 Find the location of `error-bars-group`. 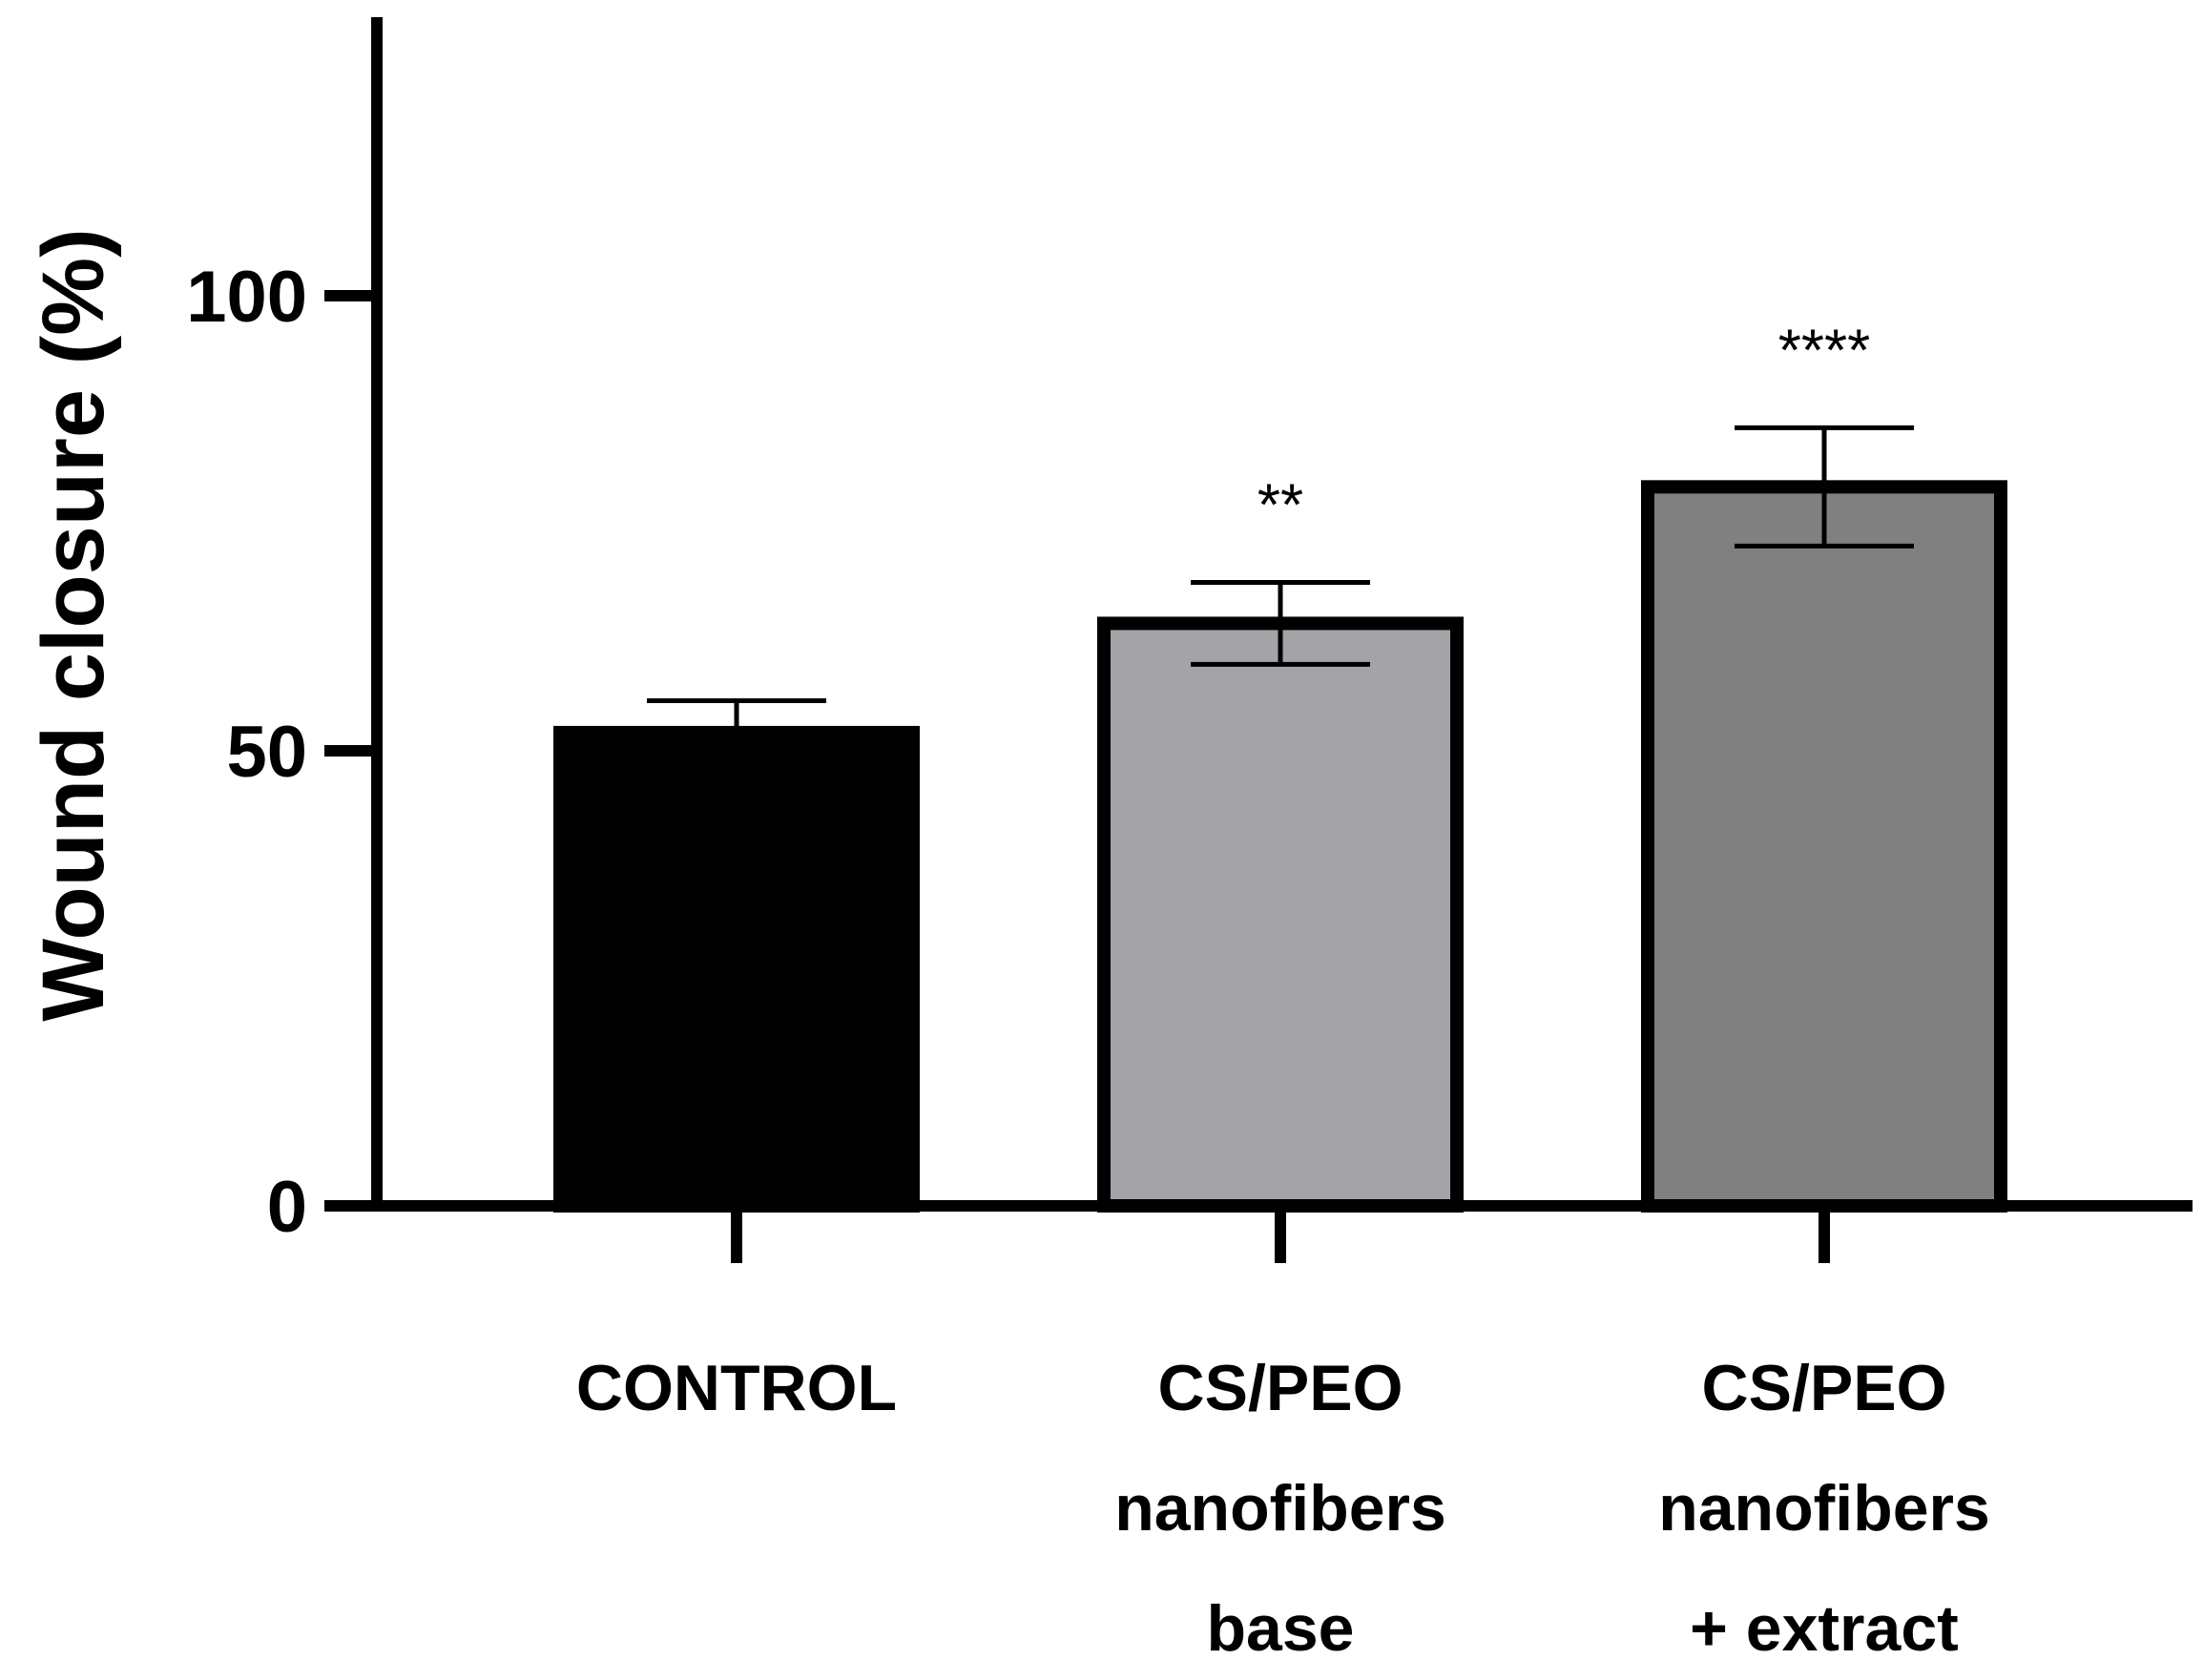

error-bars-group is located at coordinates (1280, 579).